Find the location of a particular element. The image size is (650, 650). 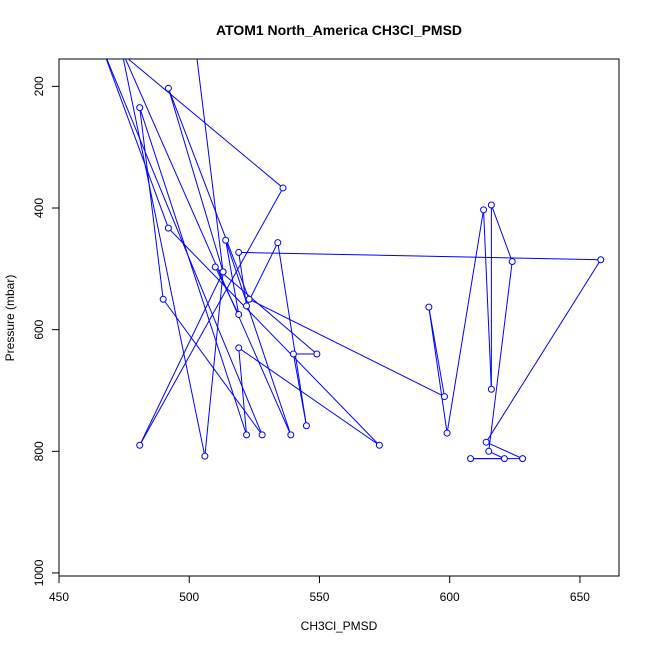

y-axis: 200 400 600 800 1000 is located at coordinates (45, 331).